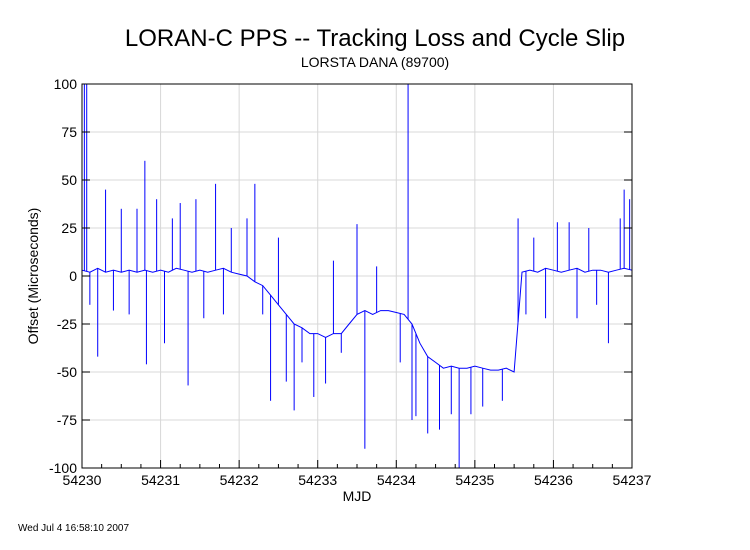 The height and width of the screenshot is (550, 750). Describe the element at coordinates (69, 132) in the screenshot. I see `y-tick-label: 75` at that location.